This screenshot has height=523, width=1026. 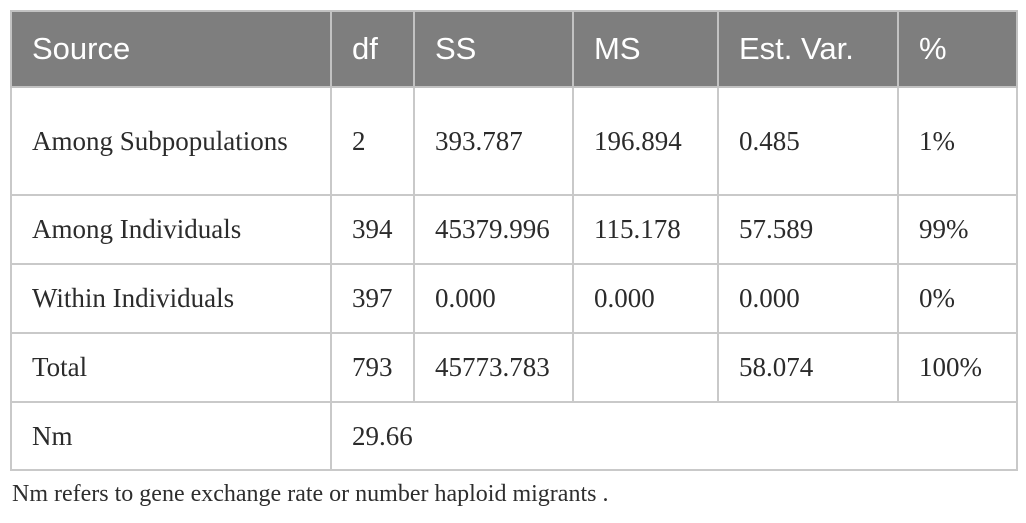 I want to click on table-row-nm: Nm 29.66, so click(x=514, y=436).